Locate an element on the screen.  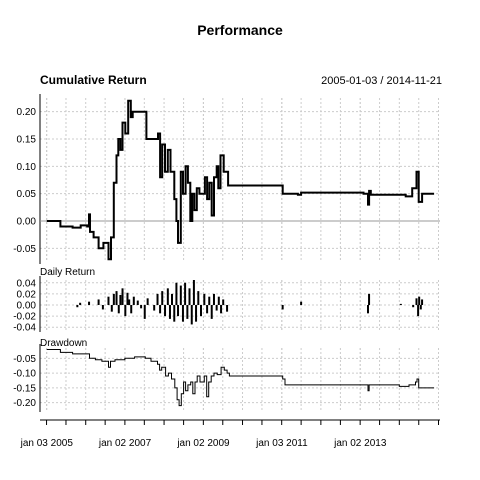
x-tick-label: jan 02 2009 is located at coordinates (203, 443).